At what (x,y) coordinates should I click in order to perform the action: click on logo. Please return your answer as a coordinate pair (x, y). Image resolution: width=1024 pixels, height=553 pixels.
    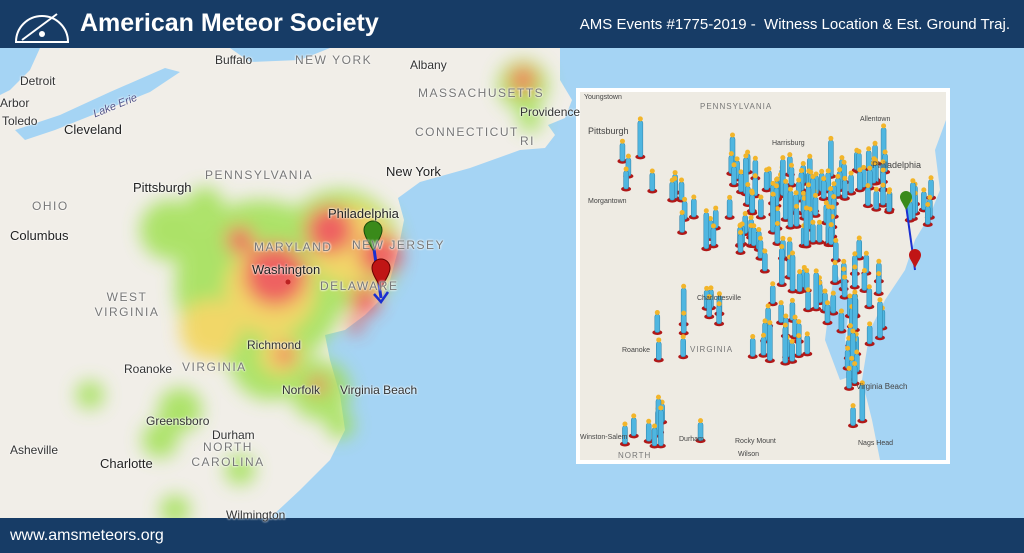
    Looking at the image, I should click on (42, 28).